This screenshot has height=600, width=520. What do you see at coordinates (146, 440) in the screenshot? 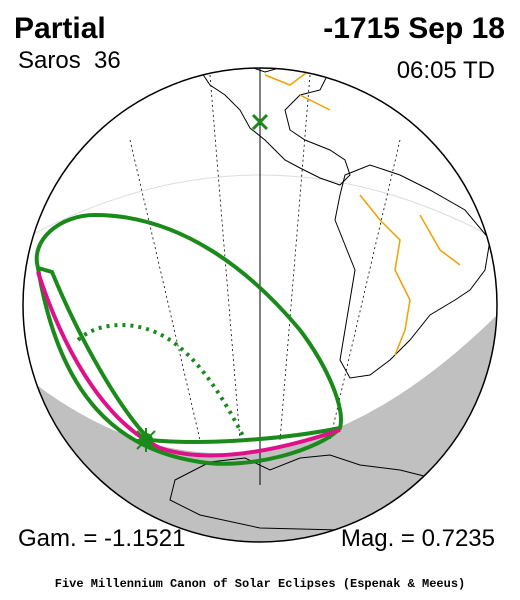
I see `greatest-eclipse-marker` at bounding box center [146, 440].